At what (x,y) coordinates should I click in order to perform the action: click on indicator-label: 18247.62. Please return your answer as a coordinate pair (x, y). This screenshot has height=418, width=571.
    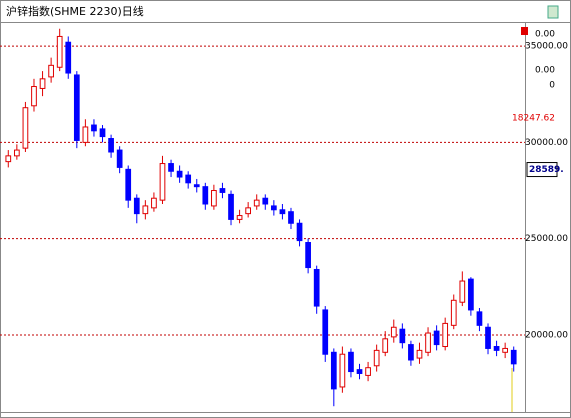
    Looking at the image, I should click on (533, 119).